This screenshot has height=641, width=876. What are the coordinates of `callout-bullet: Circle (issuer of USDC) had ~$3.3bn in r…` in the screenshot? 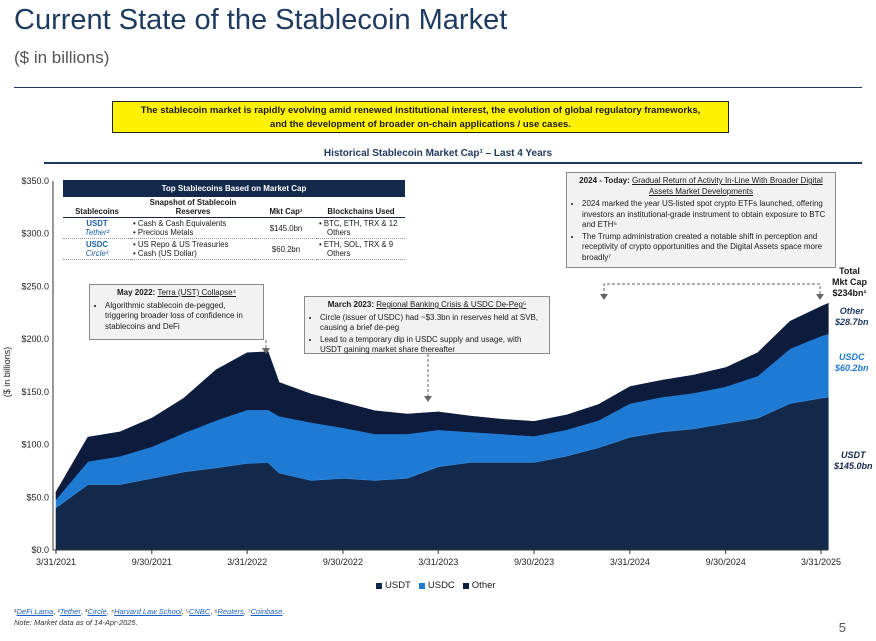 It's located at (432, 323).